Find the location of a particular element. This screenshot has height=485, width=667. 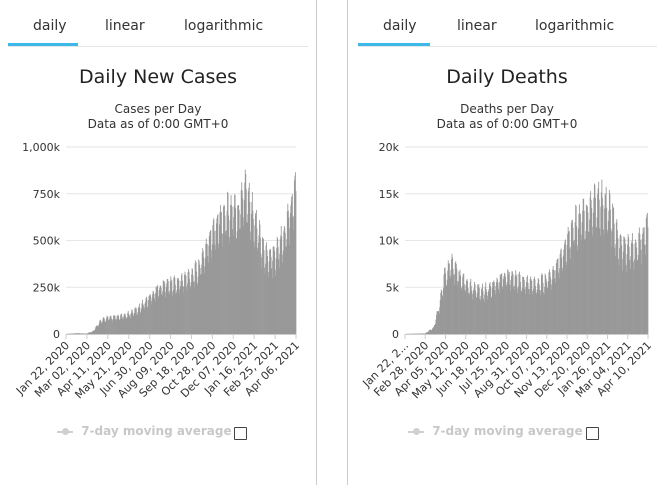

active-tab-indicator is located at coordinates (394, 44).